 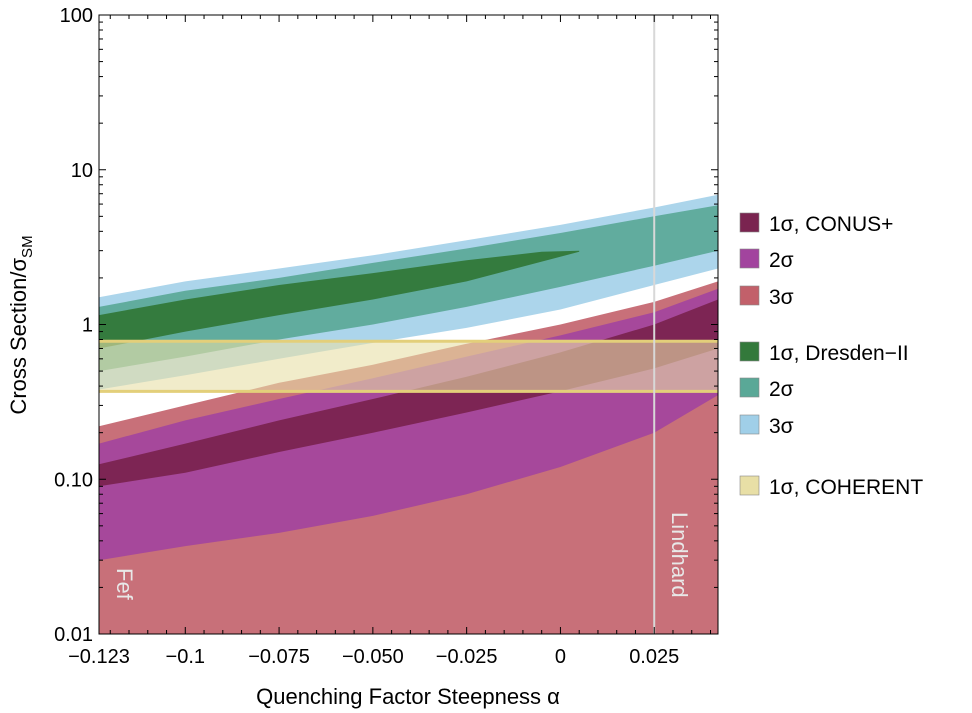 I want to click on y-tick-labels: 0.01 0.10 1 10 100, so click(x=73, y=325).